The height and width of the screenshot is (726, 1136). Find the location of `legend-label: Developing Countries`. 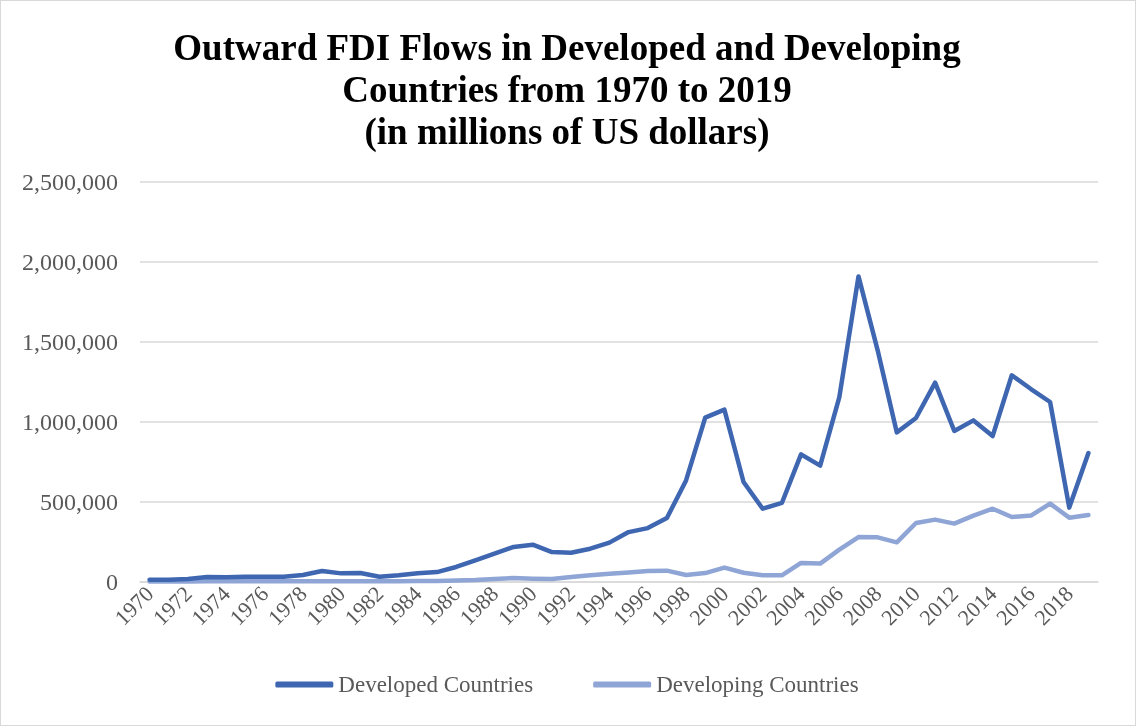

legend-label: Developing Countries is located at coordinates (757, 684).